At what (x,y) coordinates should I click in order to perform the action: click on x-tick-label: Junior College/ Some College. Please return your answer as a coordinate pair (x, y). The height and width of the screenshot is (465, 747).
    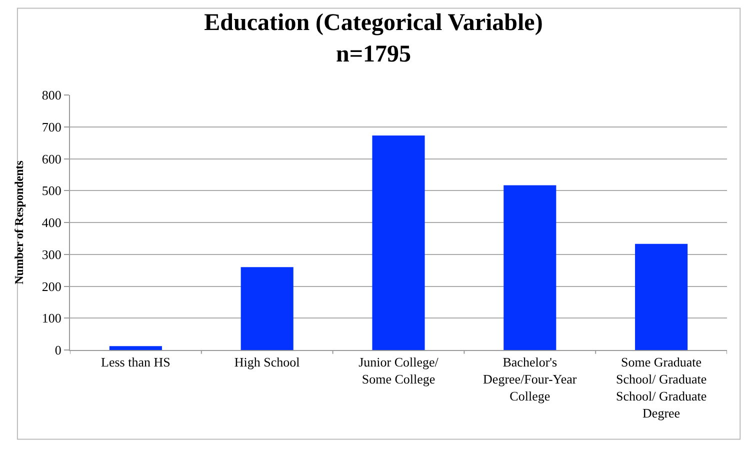
    Looking at the image, I should click on (398, 370).